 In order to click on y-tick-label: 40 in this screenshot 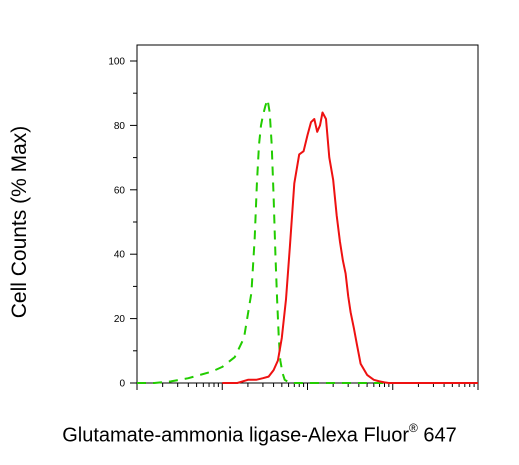, I will do `click(120, 255)`.